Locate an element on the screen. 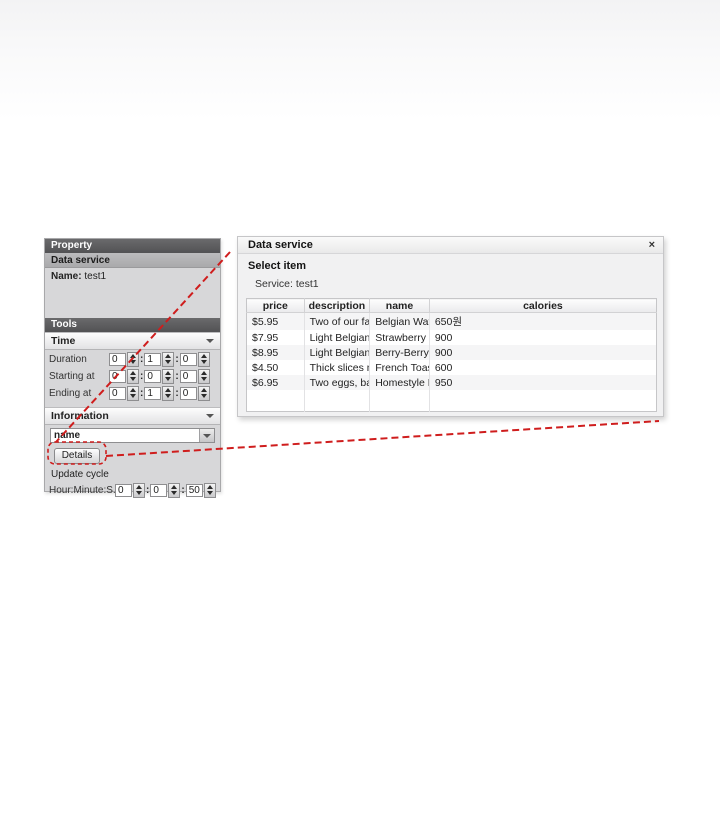 The height and width of the screenshot is (816, 720). table-empty-row is located at coordinates (451, 400).